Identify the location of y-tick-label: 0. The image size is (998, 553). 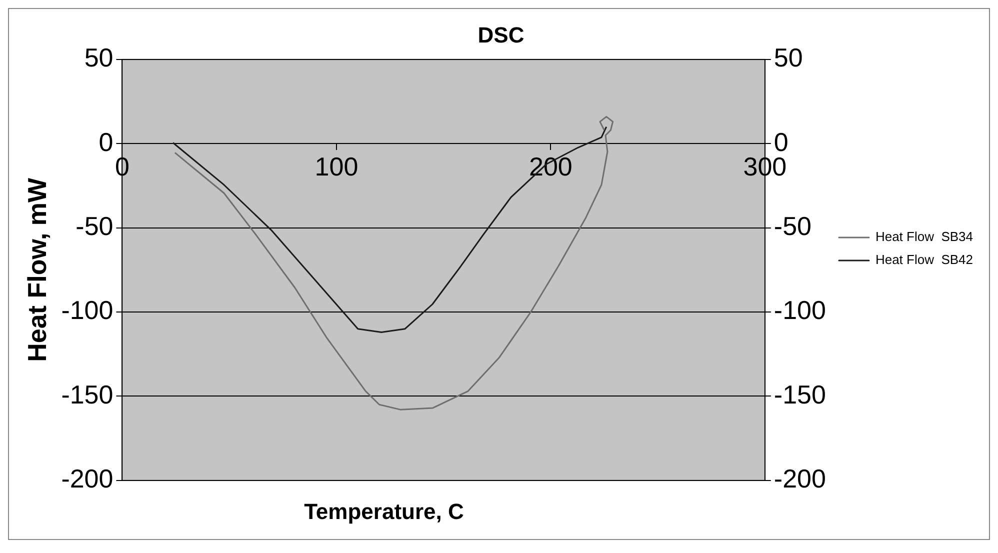
(106, 141).